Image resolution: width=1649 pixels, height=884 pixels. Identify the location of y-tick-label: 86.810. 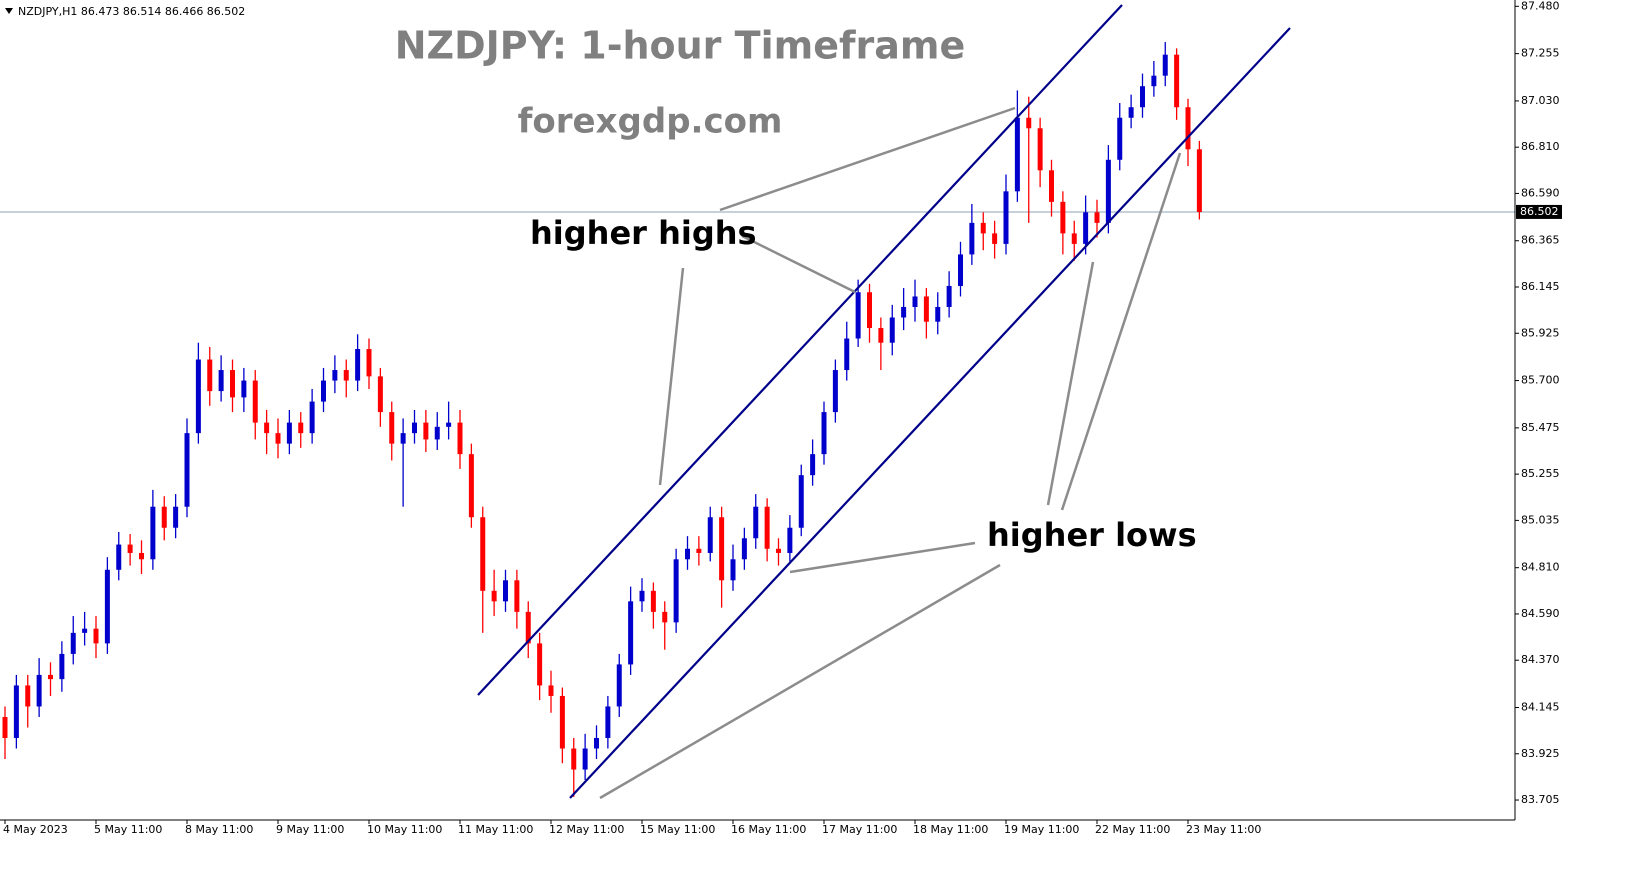
(1540, 146).